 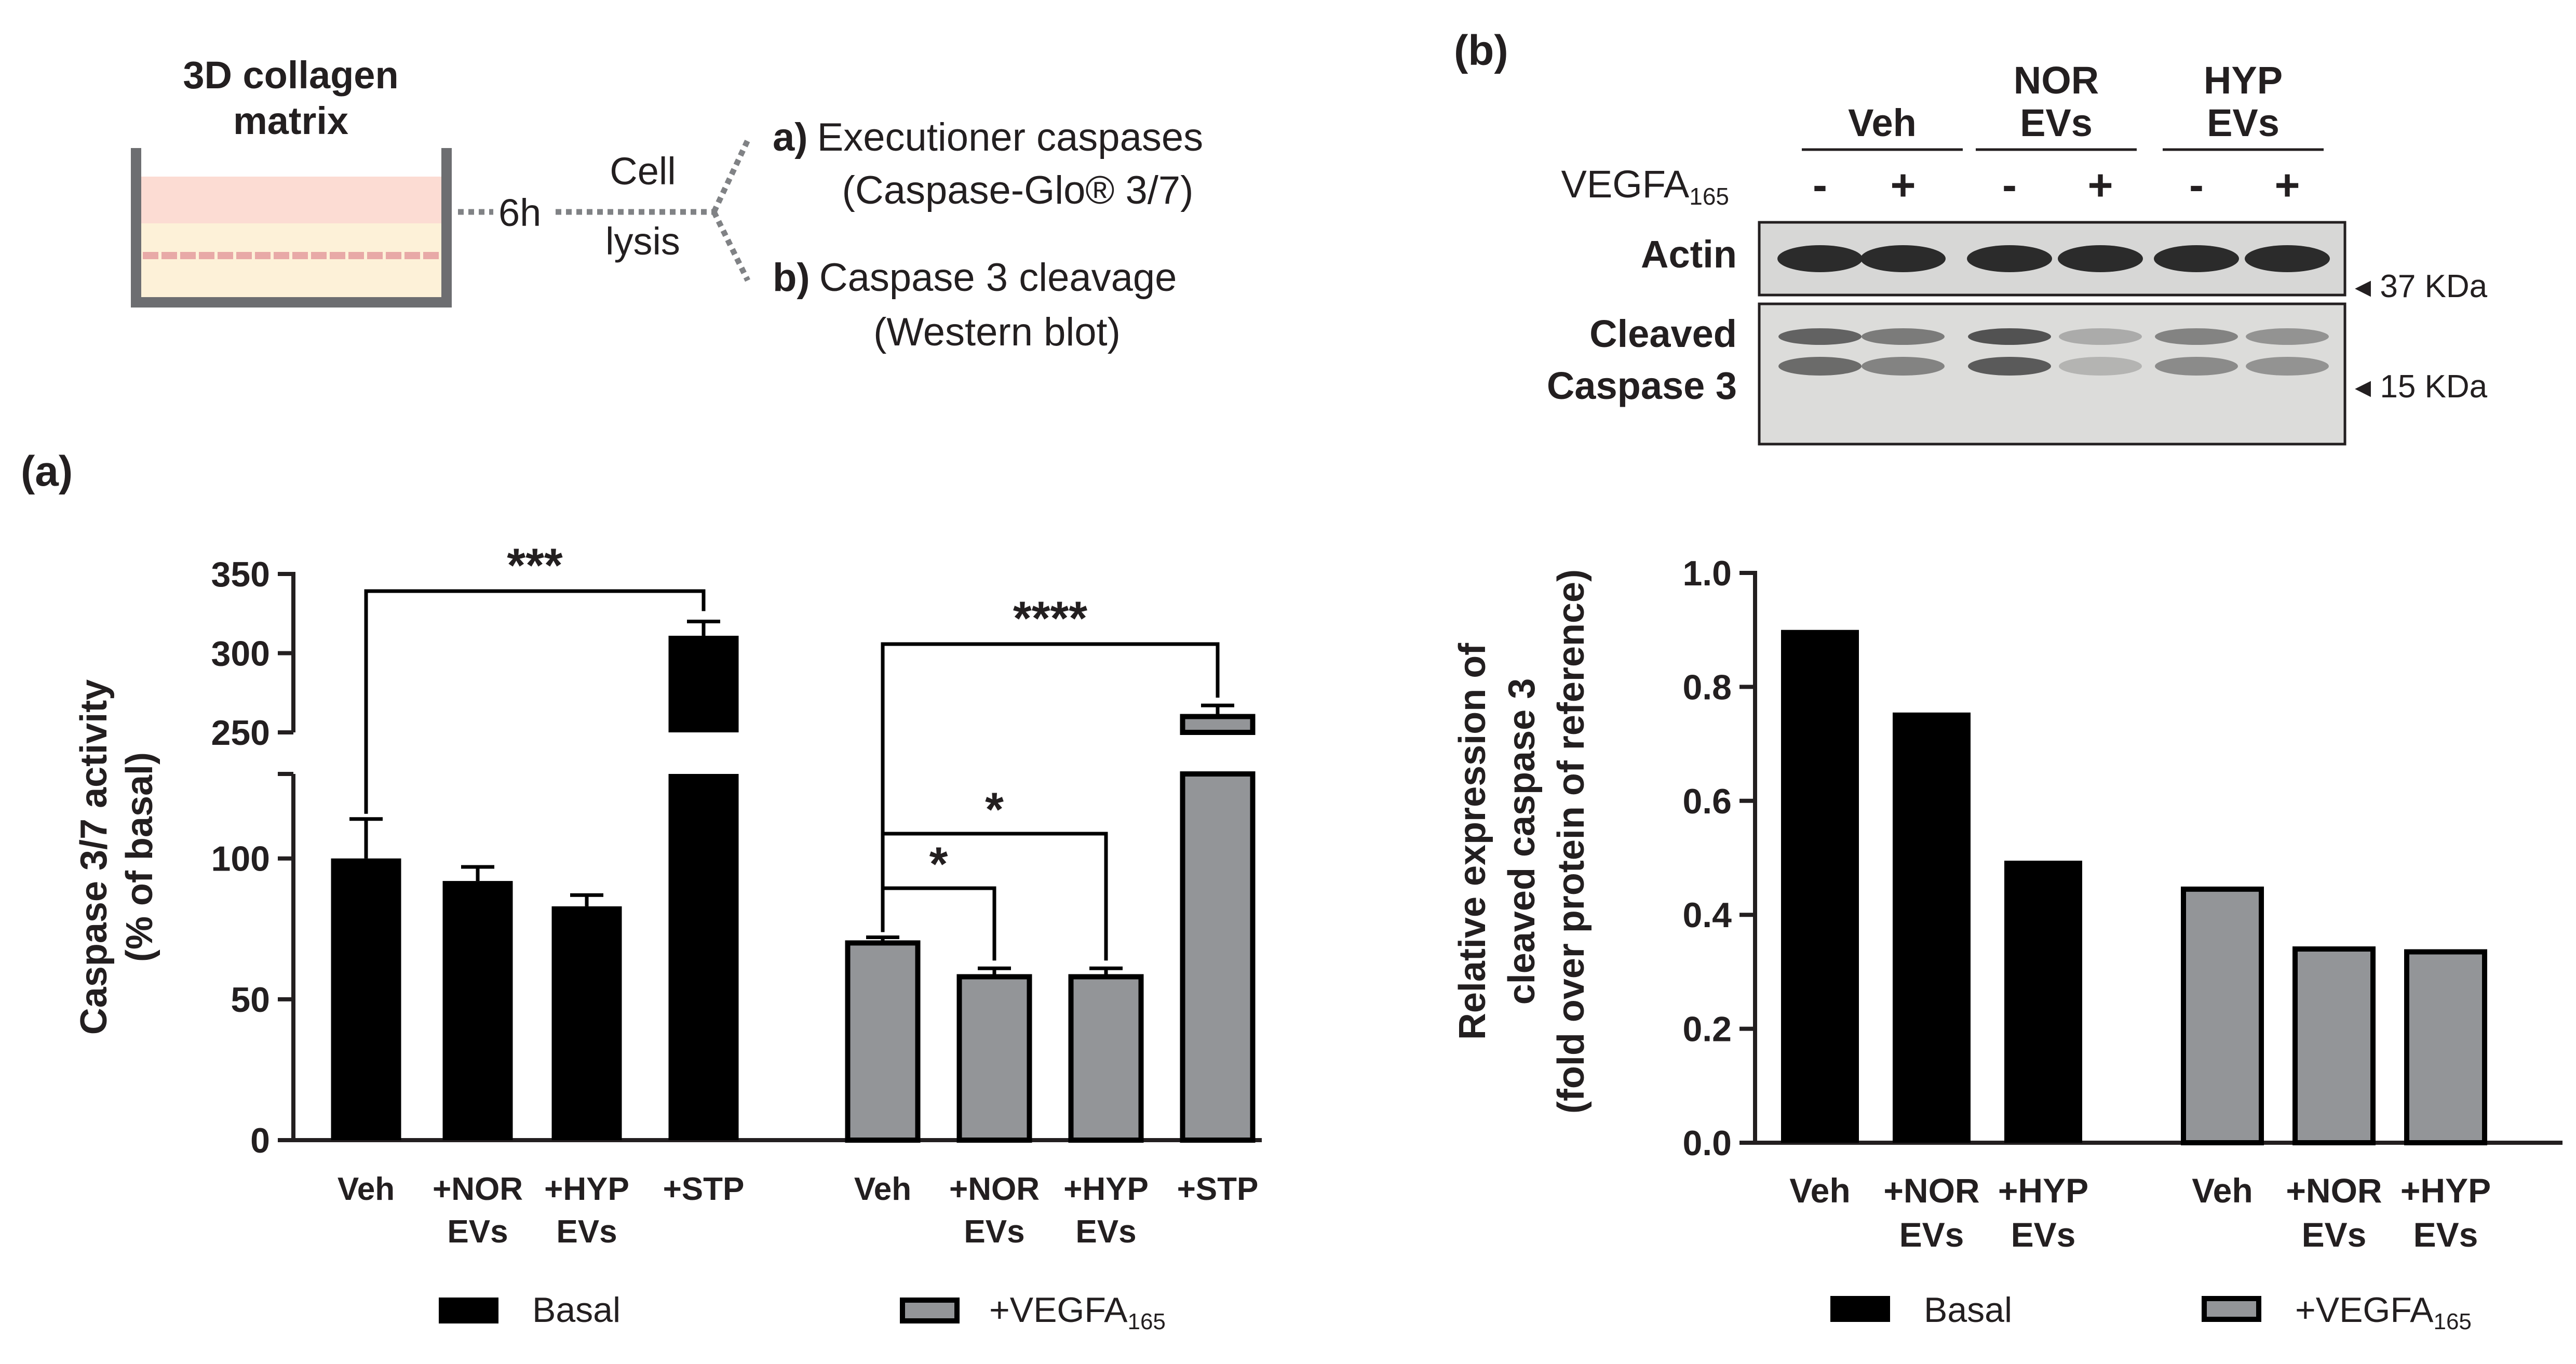 What do you see at coordinates (2056, 81) in the screenshot?
I see `wb-group-label-line1: NOR` at bounding box center [2056, 81].